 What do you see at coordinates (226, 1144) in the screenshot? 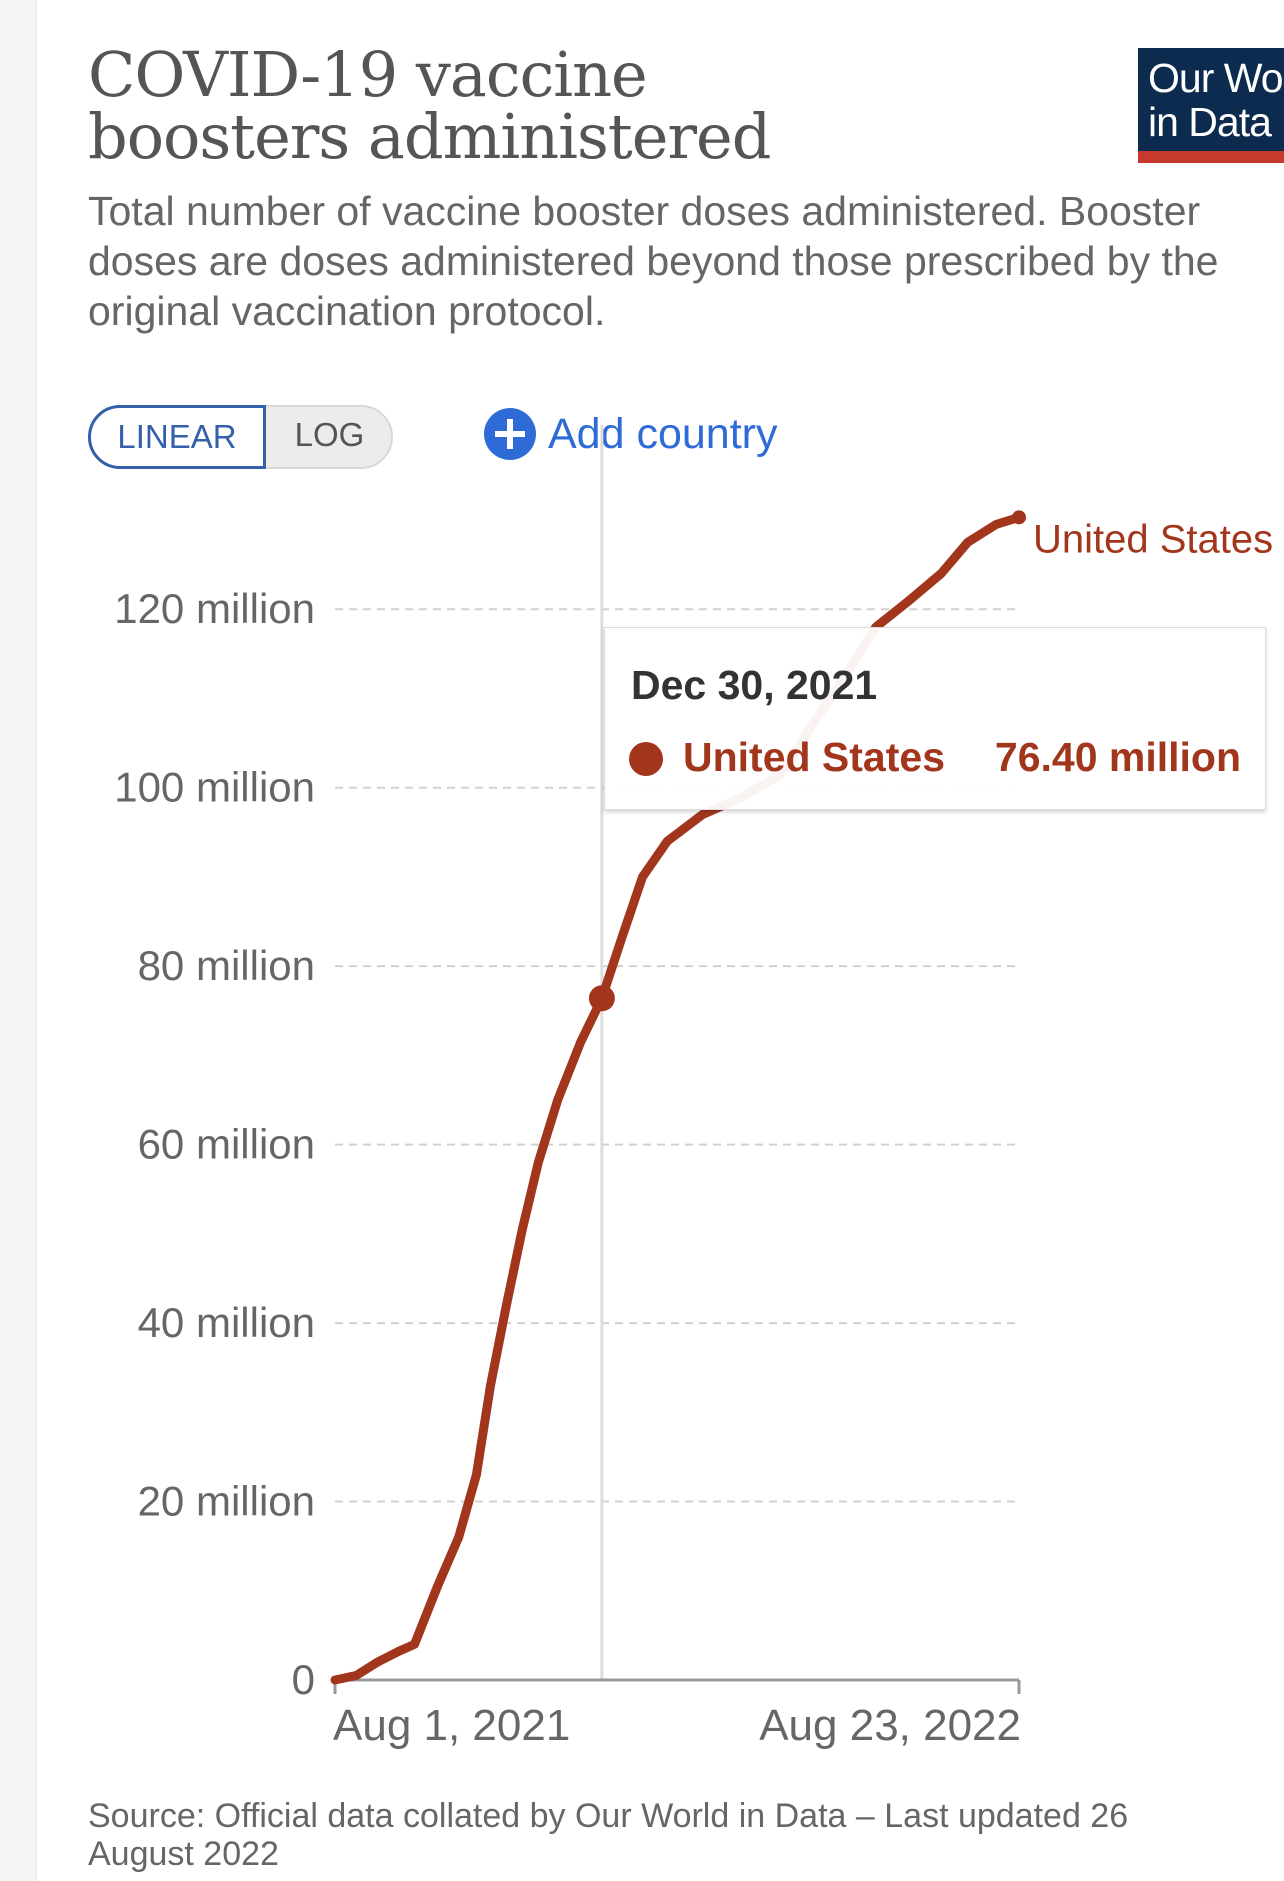
I see `y-tick-label: 60 million` at bounding box center [226, 1144].